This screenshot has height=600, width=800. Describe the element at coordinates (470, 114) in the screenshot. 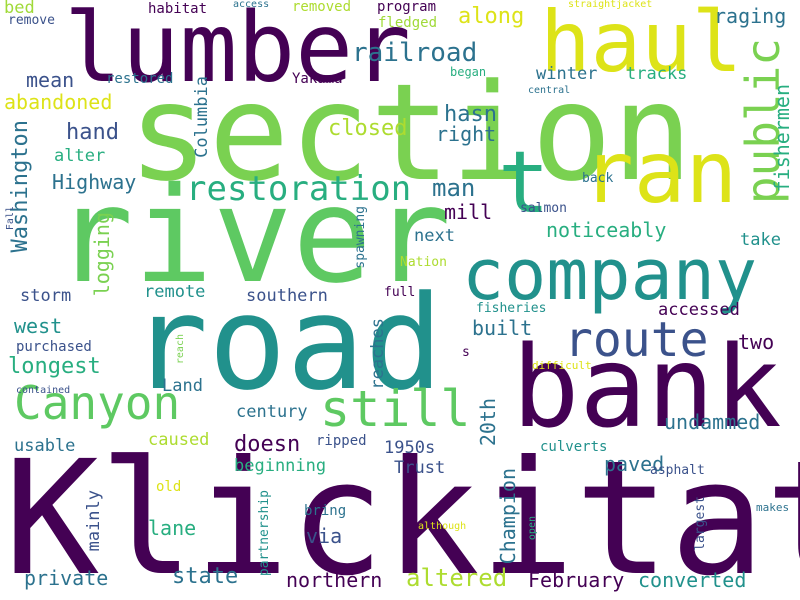

I see `word-hasn: hasn` at that location.